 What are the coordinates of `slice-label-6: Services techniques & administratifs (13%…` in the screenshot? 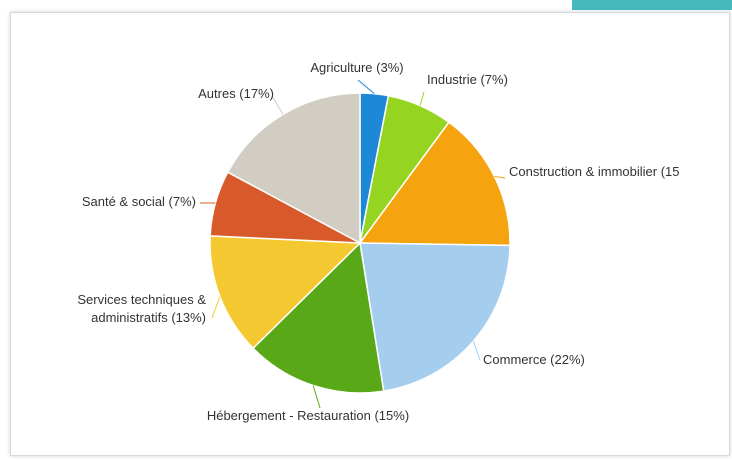 It's located at (141, 308).